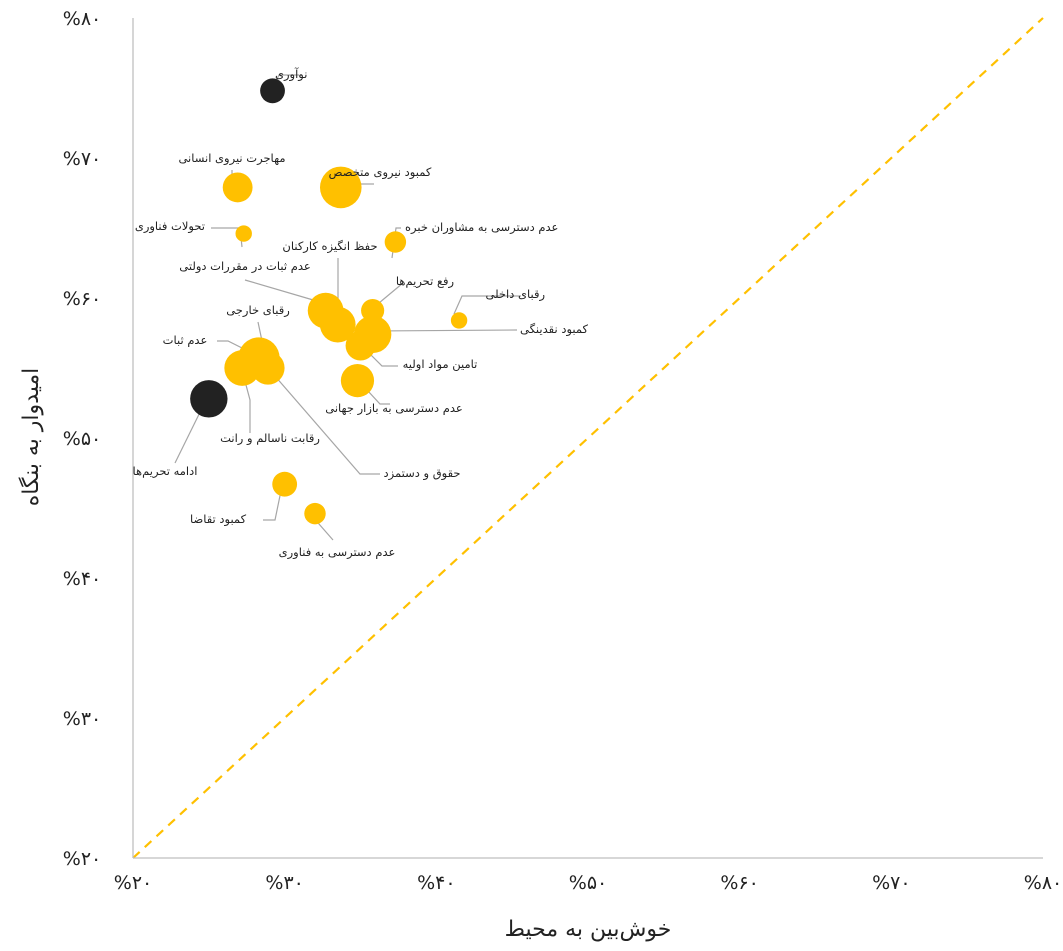  What do you see at coordinates (185, 340) in the screenshot?
I see `point-label: عدم ثبات` at bounding box center [185, 340].